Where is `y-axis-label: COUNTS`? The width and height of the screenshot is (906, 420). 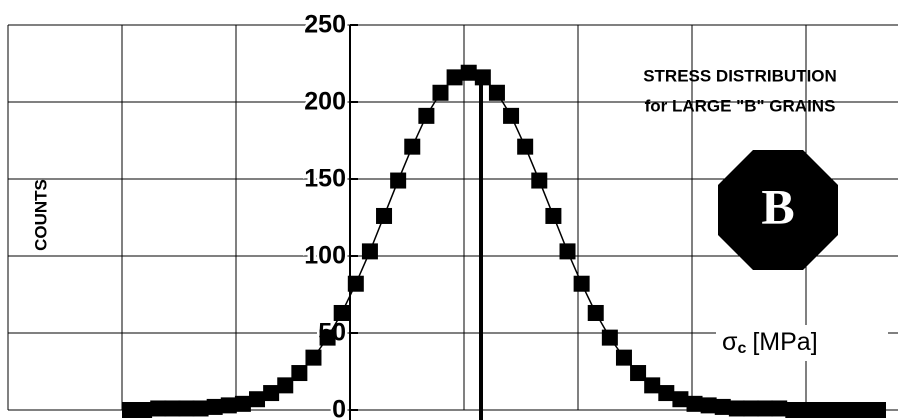 y-axis-label: COUNTS is located at coordinates (40, 215).